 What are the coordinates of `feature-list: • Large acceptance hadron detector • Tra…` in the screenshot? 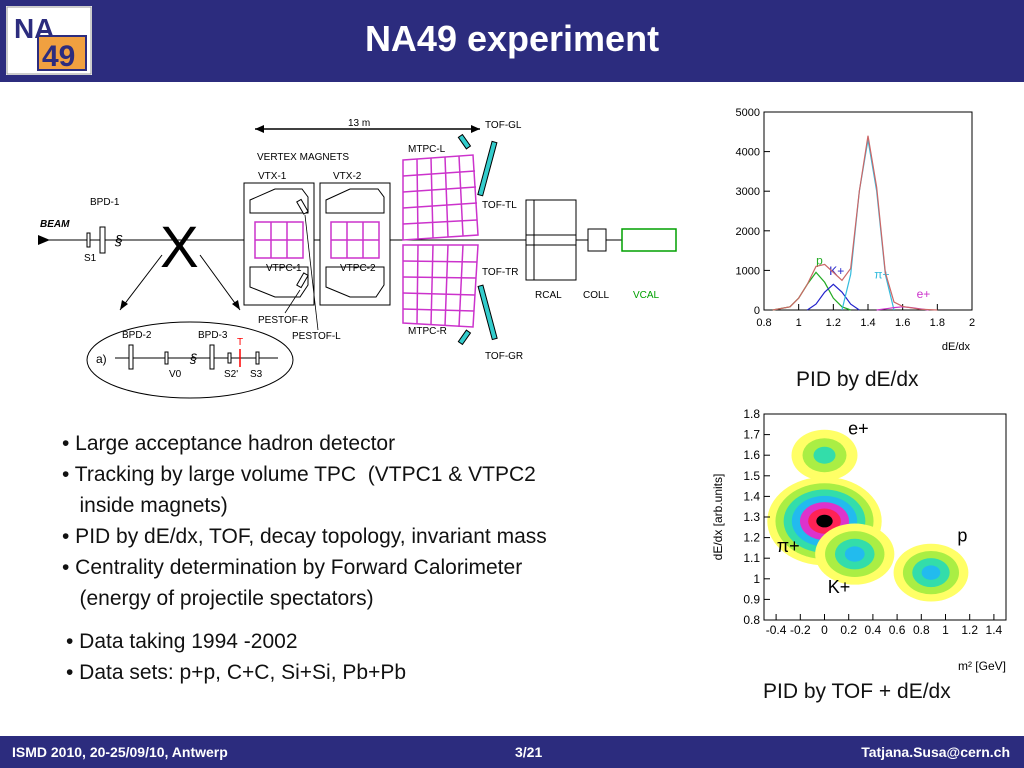 It's located at (304, 521).